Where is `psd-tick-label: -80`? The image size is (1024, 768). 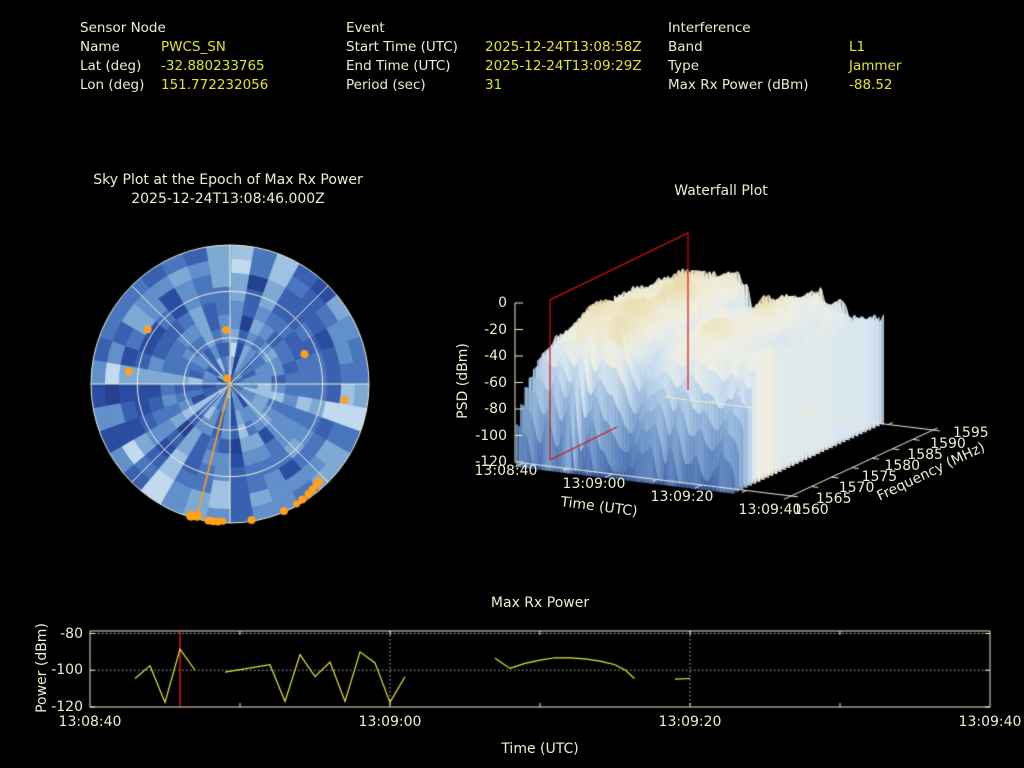 psd-tick-label: -80 is located at coordinates (495, 409).